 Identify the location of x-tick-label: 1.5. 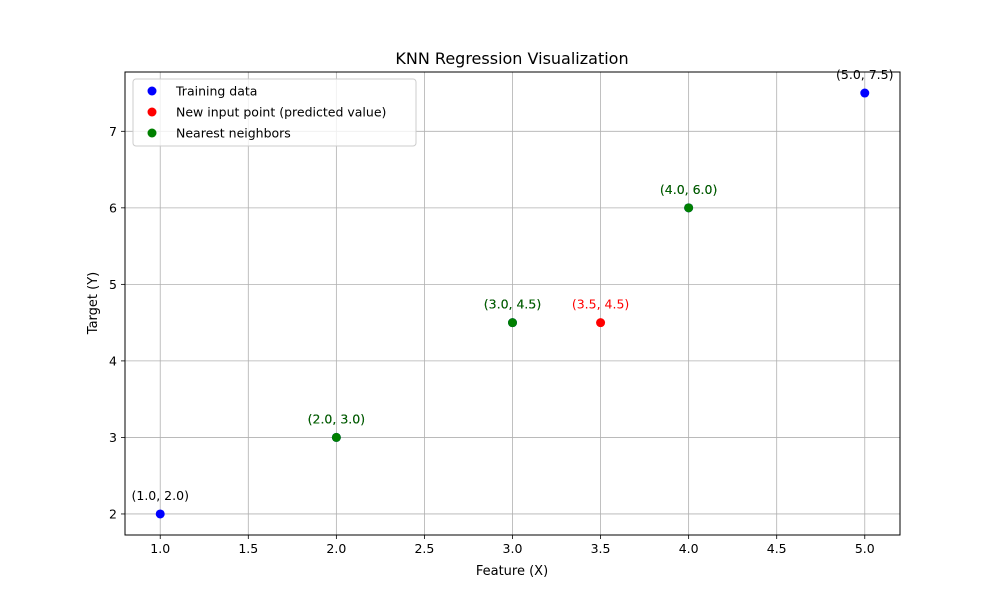
(248, 548).